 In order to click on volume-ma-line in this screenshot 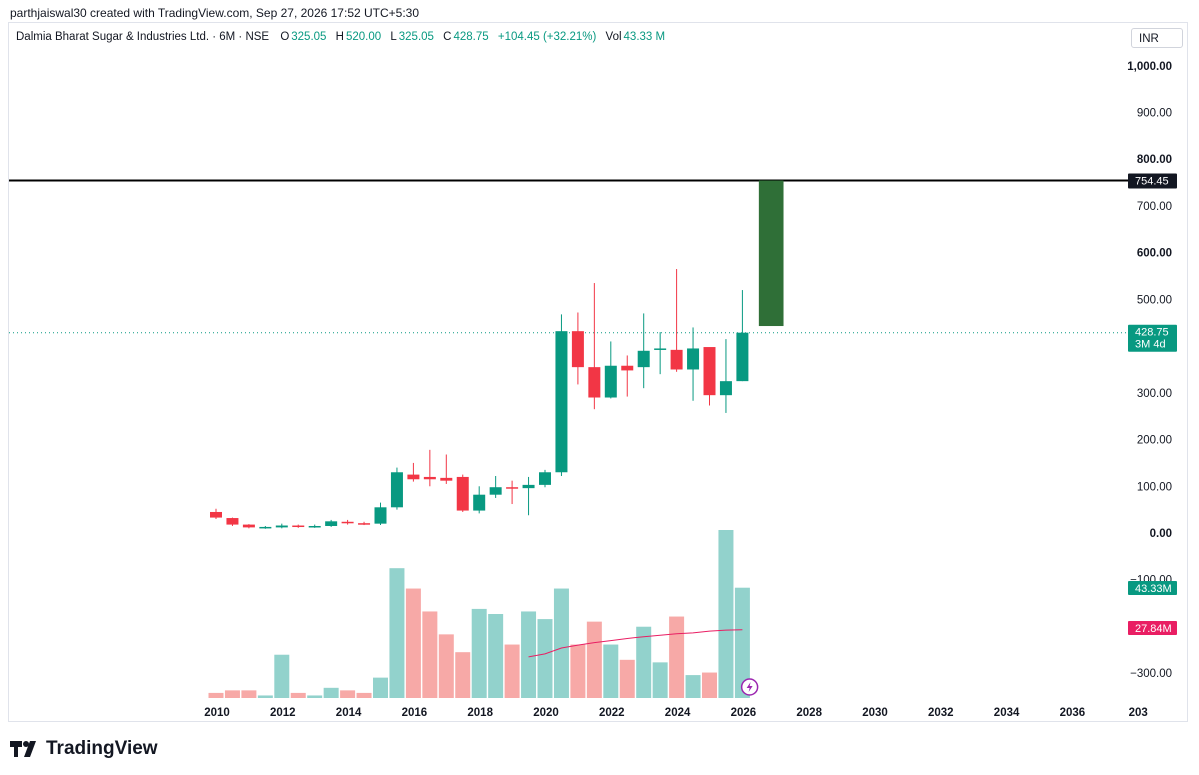, I will do `click(635, 643)`.